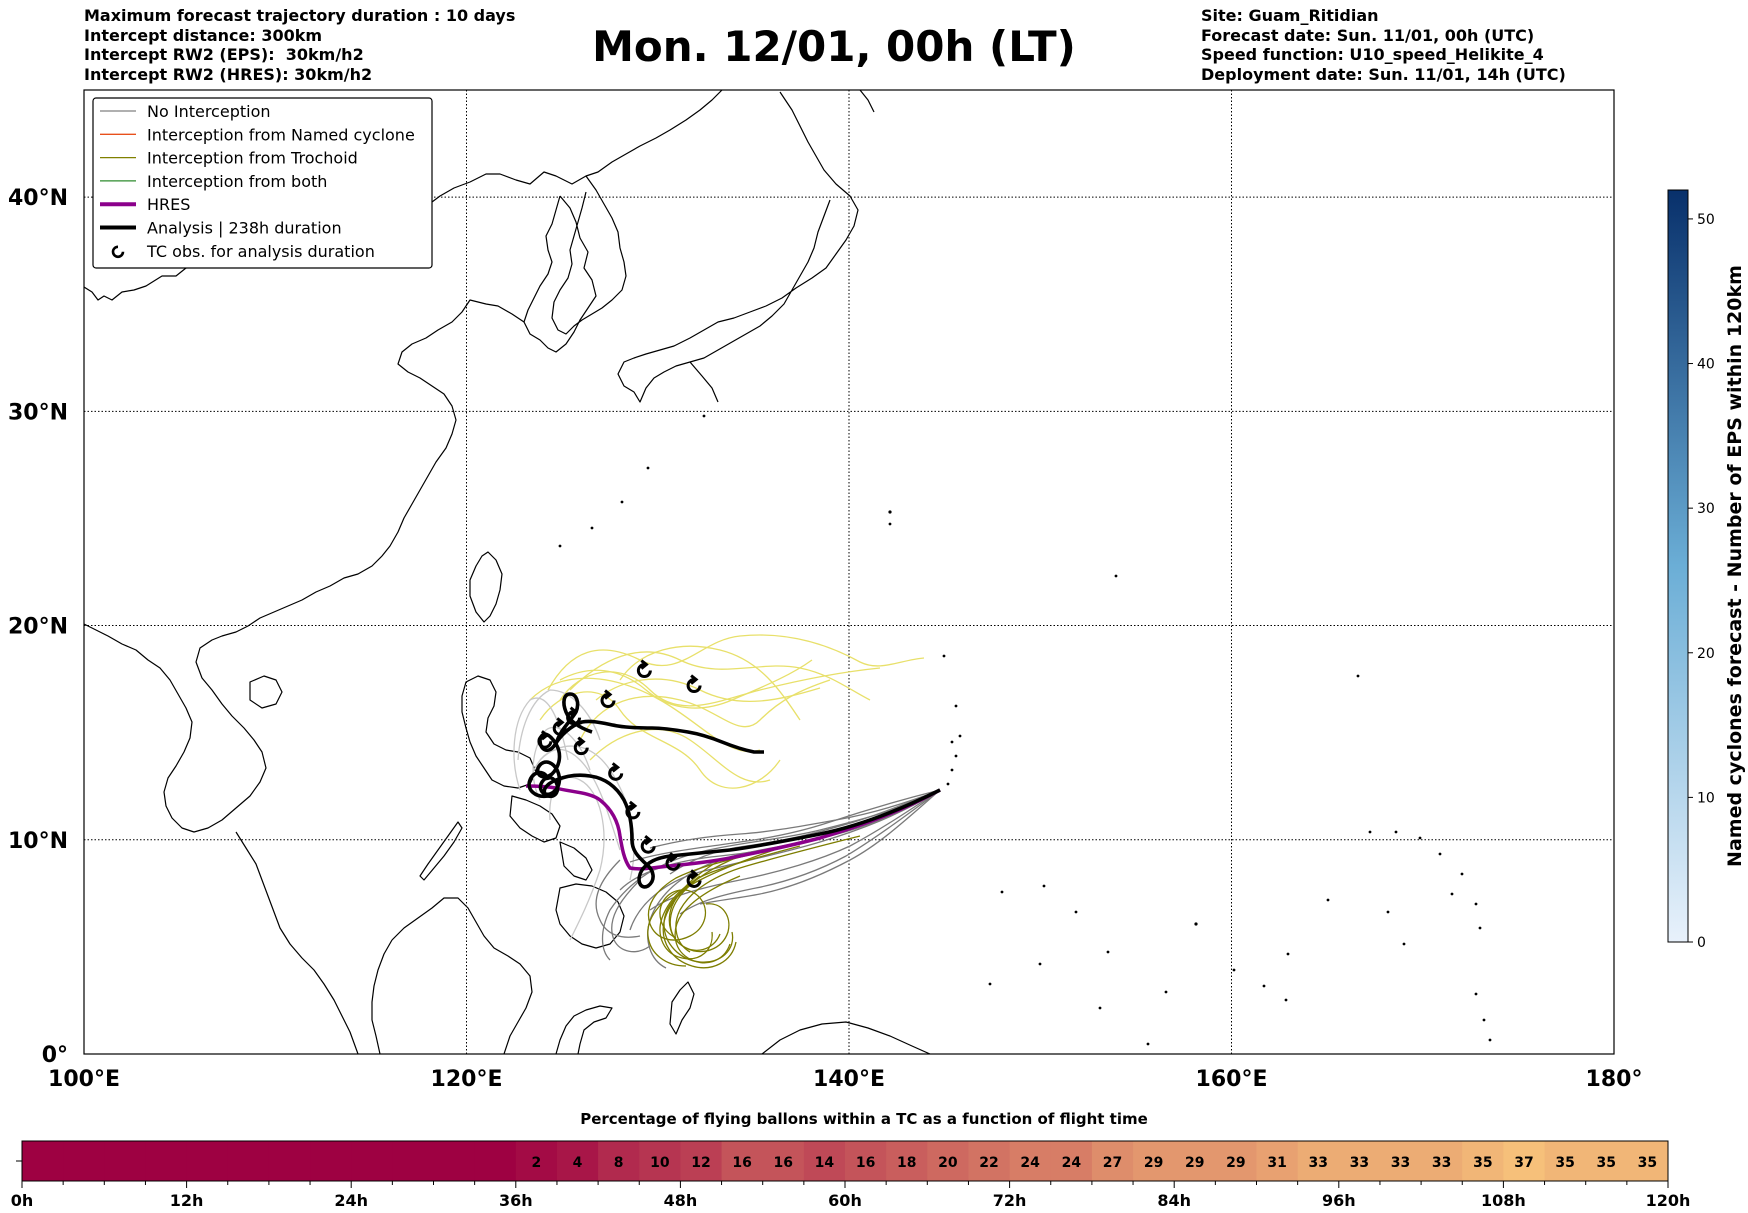 This screenshot has width=1748, height=1213. What do you see at coordinates (38, 841) in the screenshot?
I see `lat-tick-label: 10°N` at bounding box center [38, 841].